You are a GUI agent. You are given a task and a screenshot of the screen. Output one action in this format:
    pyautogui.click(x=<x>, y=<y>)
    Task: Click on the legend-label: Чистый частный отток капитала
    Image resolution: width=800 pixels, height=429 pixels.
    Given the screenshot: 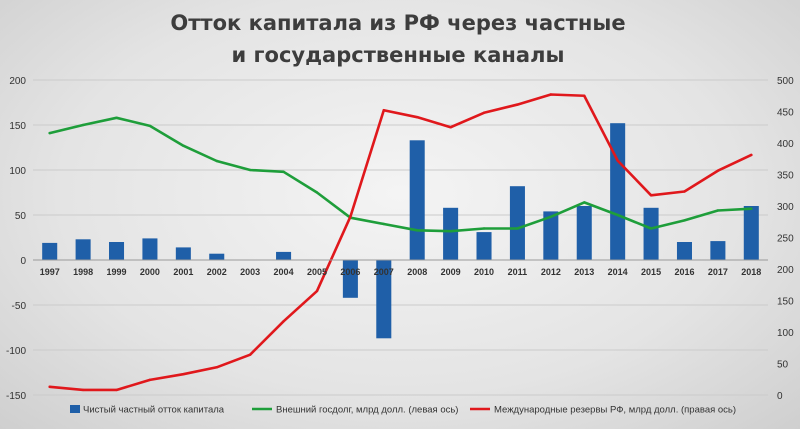 What is the action you would take?
    pyautogui.click(x=154, y=410)
    